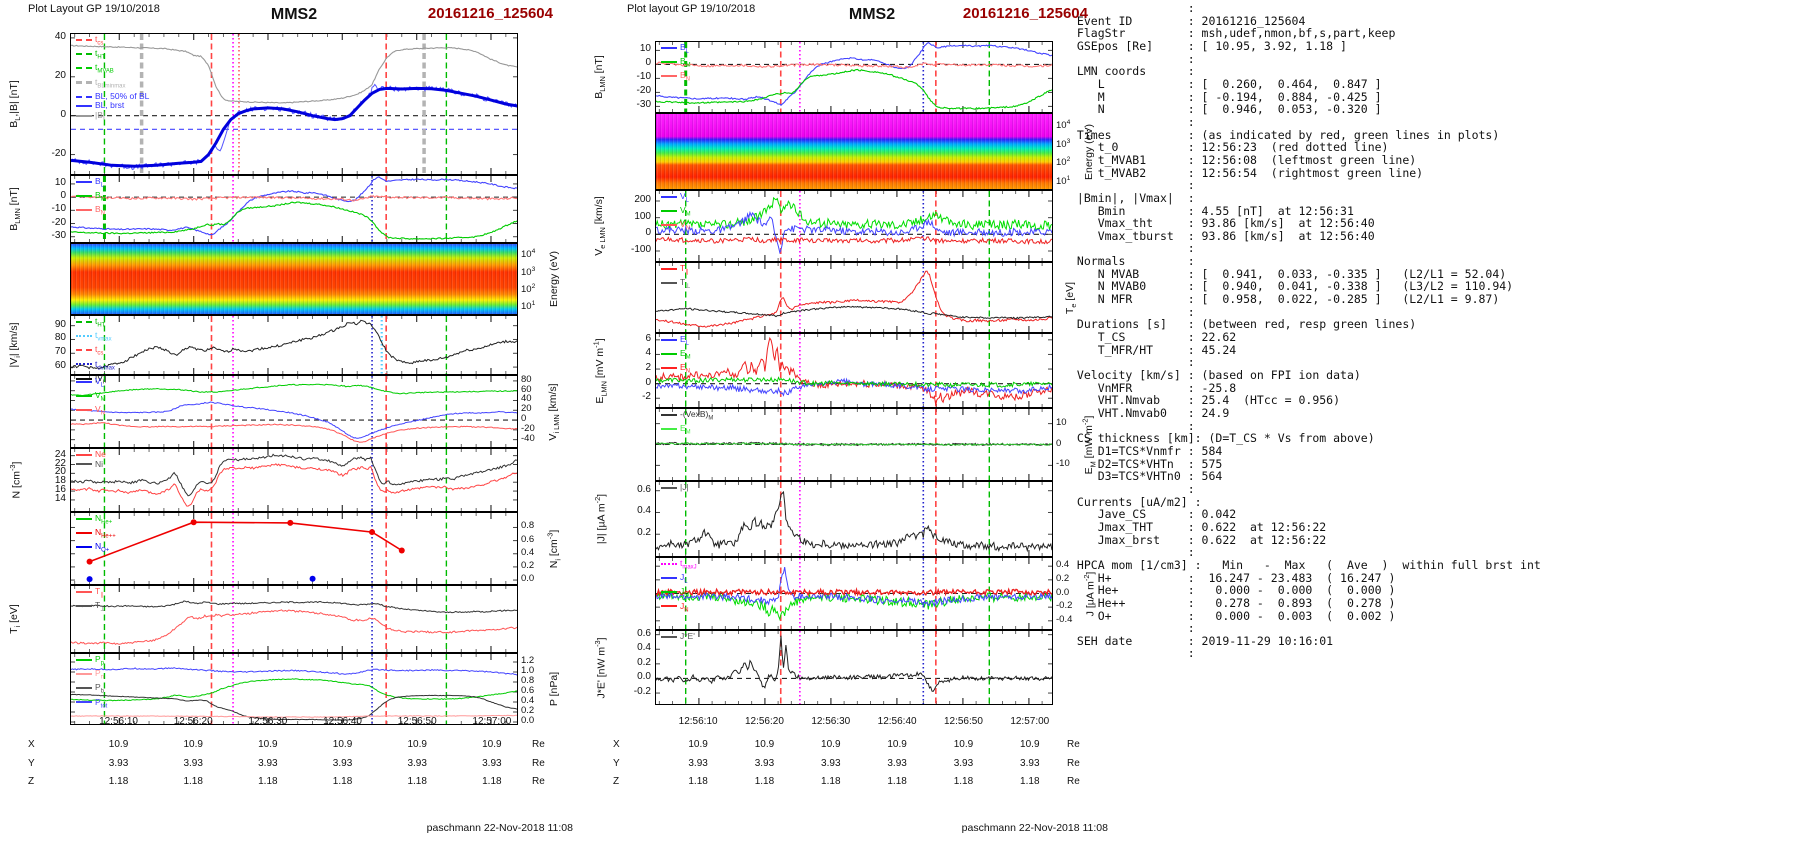  What do you see at coordinates (854, 382) in the screenshot?
I see `series-EM` at bounding box center [854, 382].